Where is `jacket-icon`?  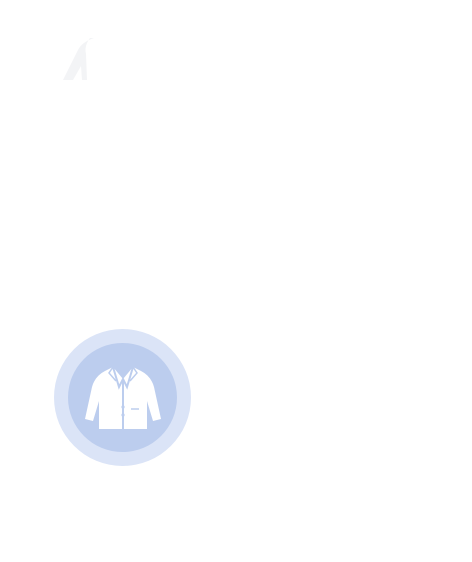
jacket-icon is located at coordinates (123, 398).